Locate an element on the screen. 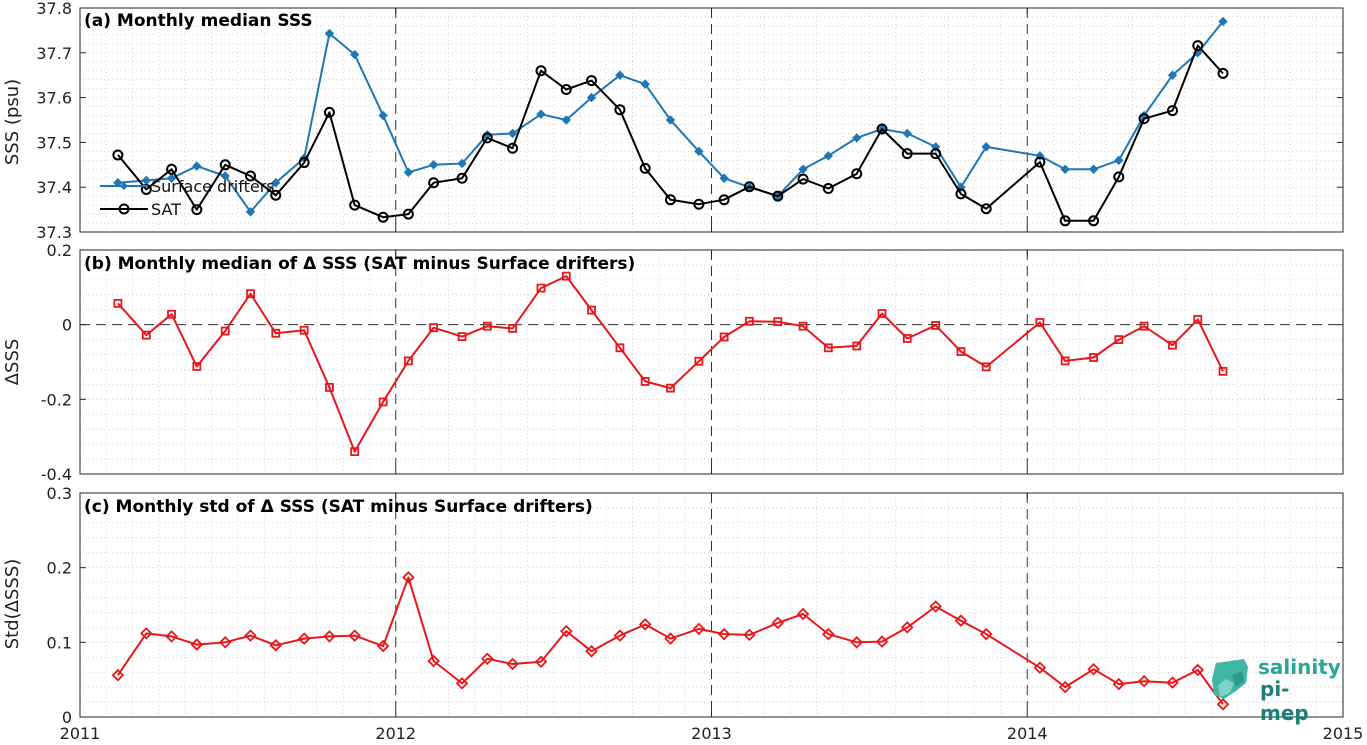 This screenshot has height=745, width=1367. legend: Surface drifters SAT is located at coordinates (187, 198).